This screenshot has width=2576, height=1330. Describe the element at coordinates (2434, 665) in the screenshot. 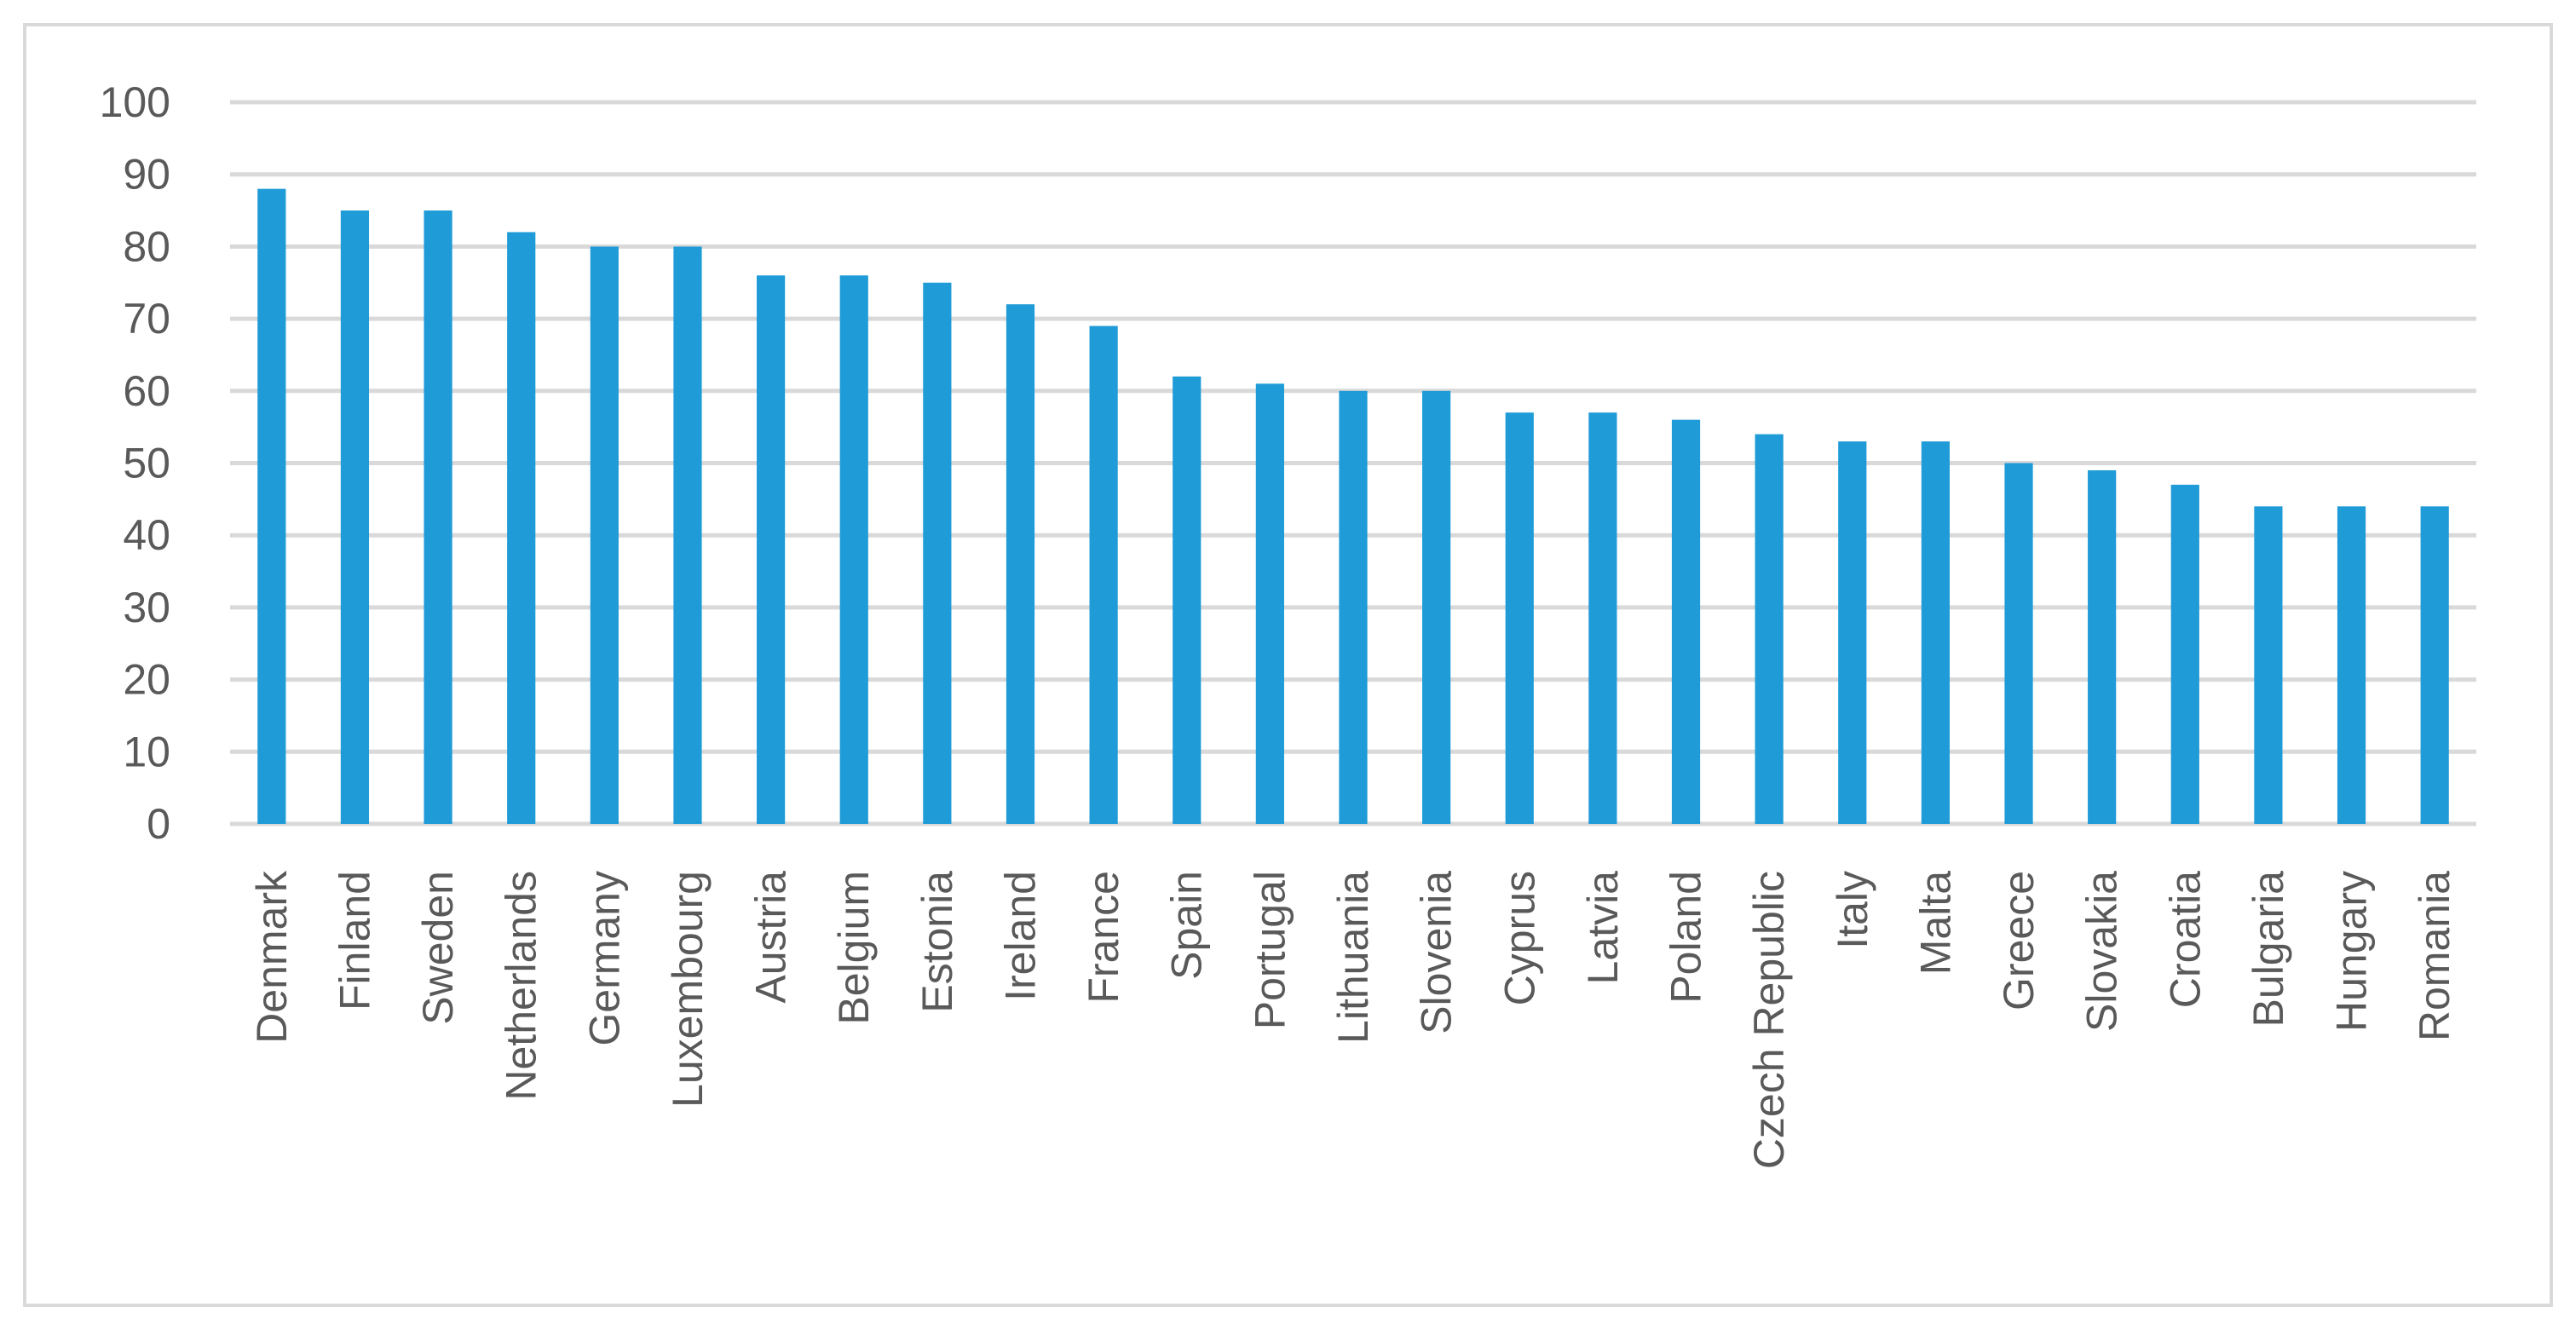

I see `bar-romania` at that location.